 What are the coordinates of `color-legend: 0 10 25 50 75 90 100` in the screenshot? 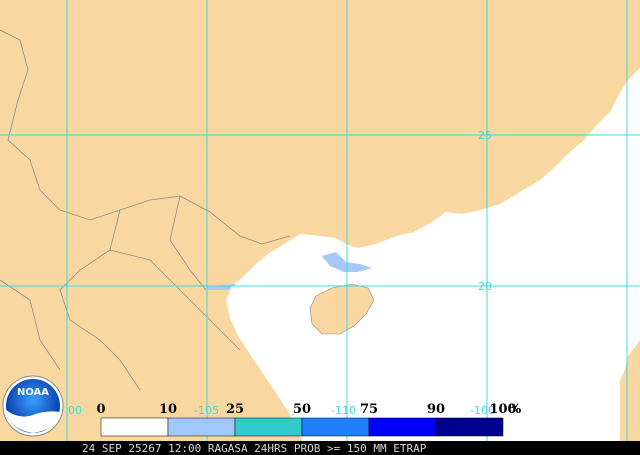 It's located at (306, 419).